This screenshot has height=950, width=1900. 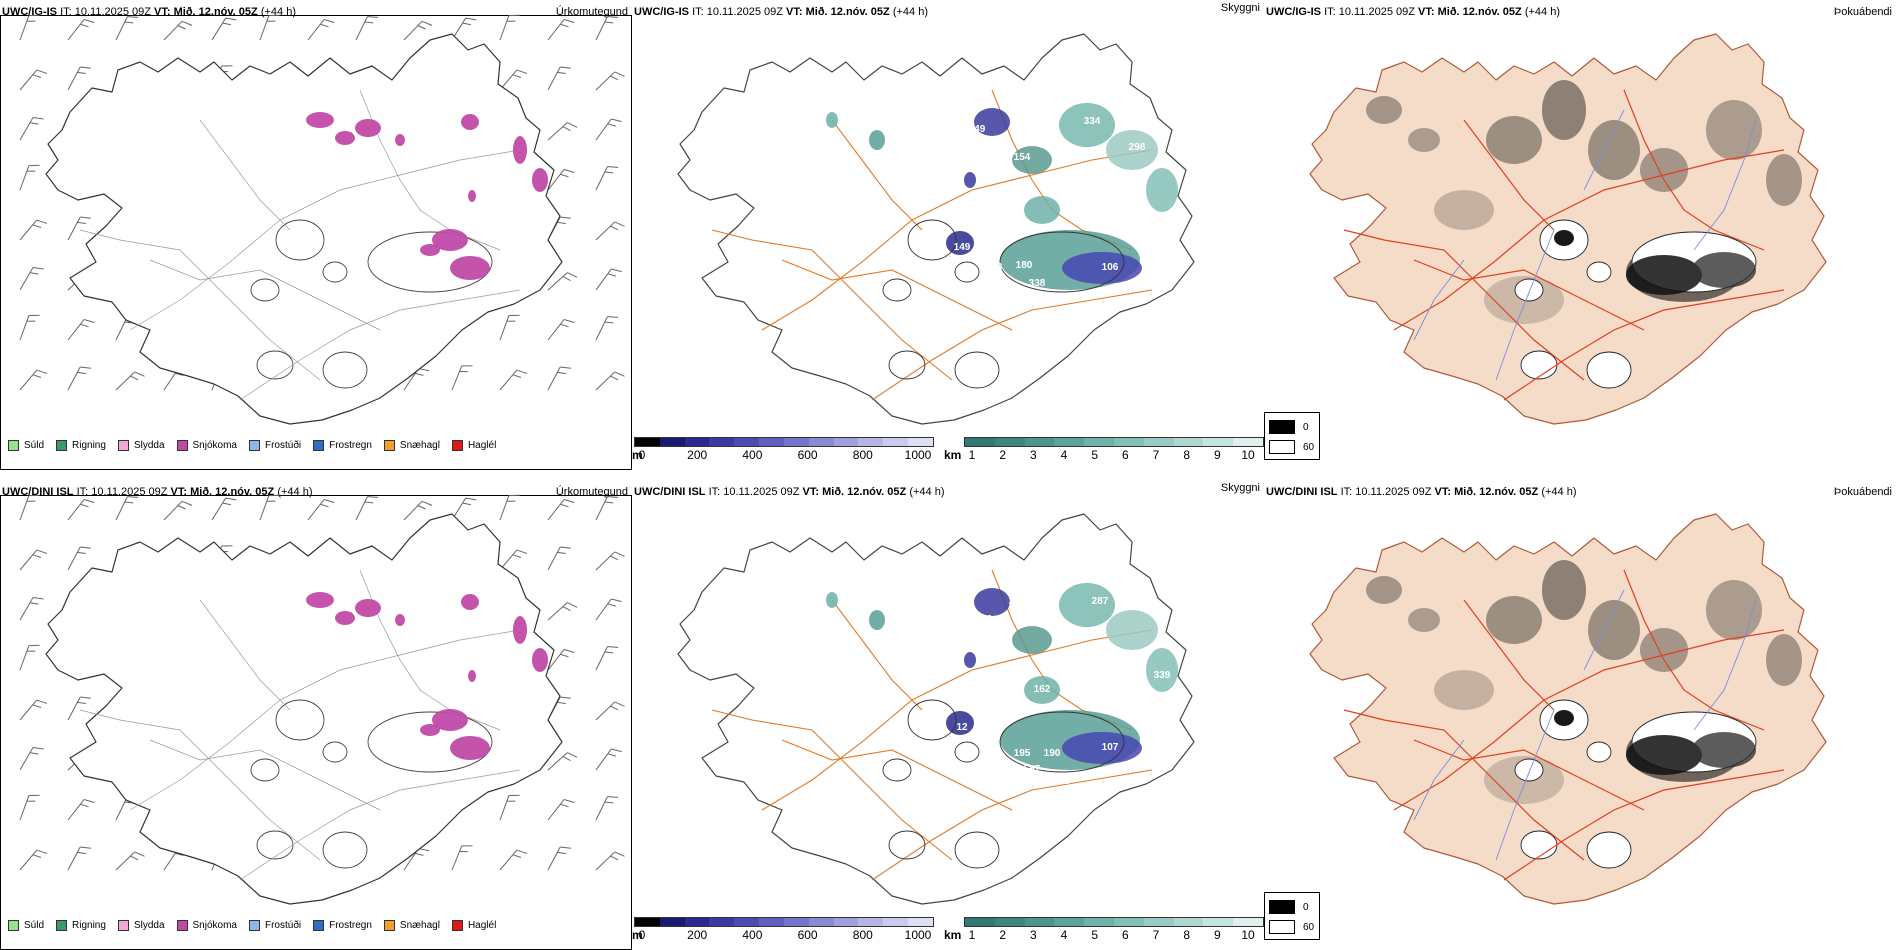 I want to click on iceland-coastline, so click(x=304, y=709).